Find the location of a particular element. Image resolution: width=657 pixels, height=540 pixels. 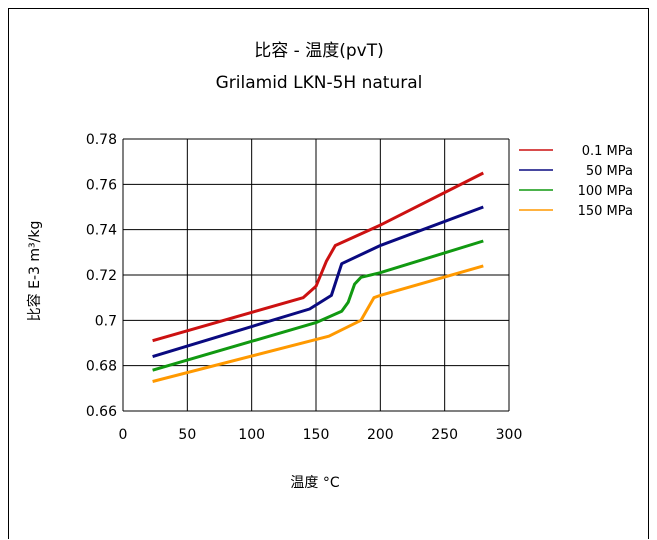

x-tick-label: 100 is located at coordinates (251, 435).